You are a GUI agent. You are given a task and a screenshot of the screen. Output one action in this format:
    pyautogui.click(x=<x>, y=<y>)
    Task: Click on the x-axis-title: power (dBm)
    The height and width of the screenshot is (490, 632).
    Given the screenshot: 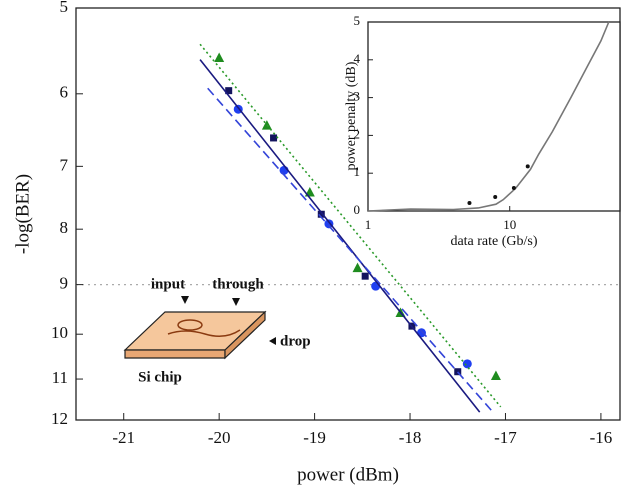 What is the action you would take?
    pyautogui.click(x=348, y=474)
    